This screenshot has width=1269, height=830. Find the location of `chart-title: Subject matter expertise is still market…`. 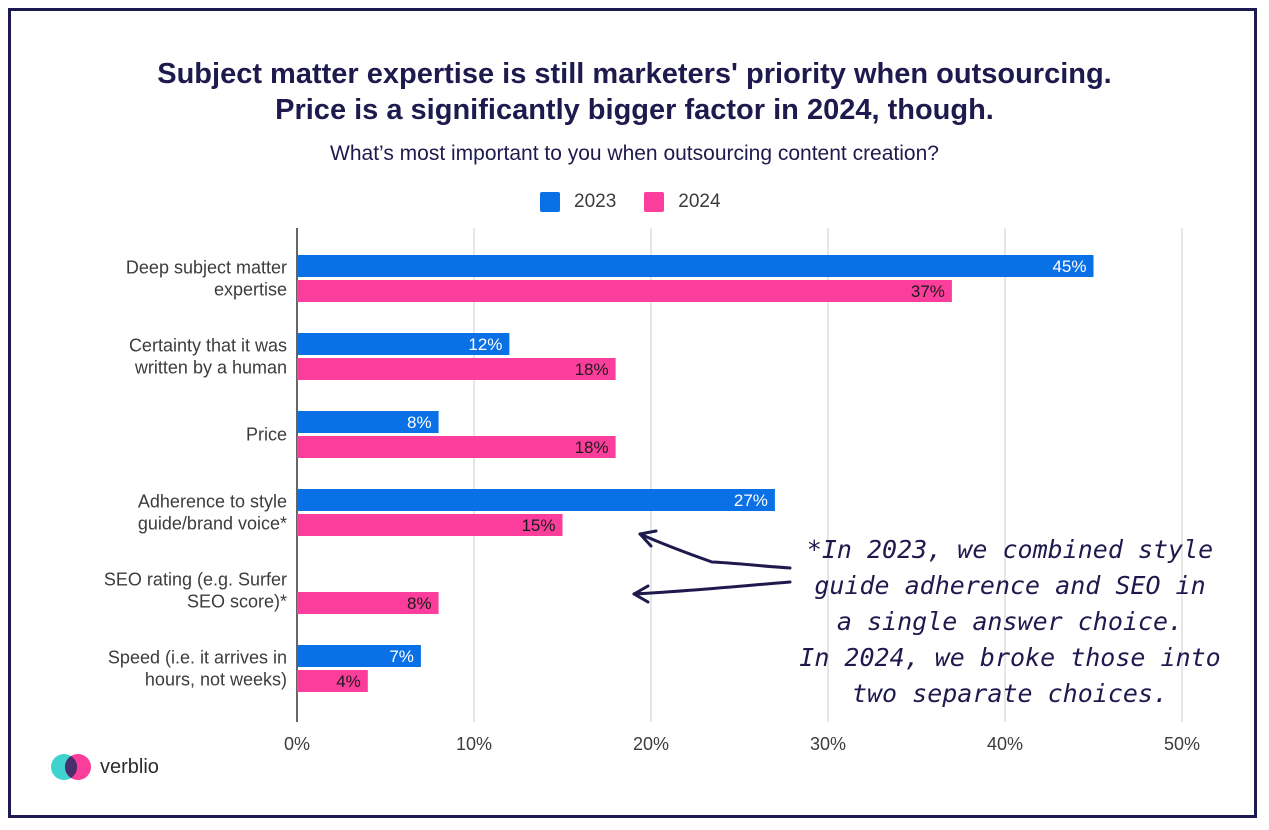

chart-title: Subject matter expertise is still market… is located at coordinates (634, 92).